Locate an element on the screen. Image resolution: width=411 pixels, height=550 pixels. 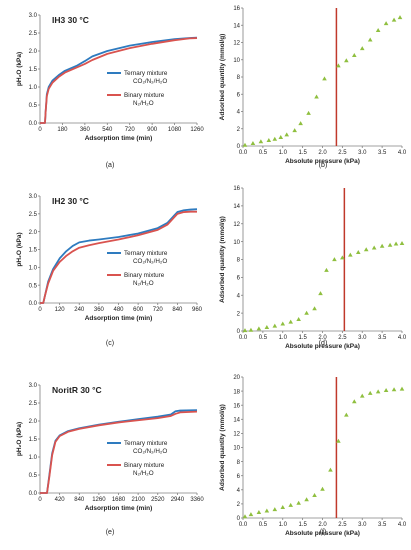
x-tick-label: 180 is located at coordinates (62, 130).